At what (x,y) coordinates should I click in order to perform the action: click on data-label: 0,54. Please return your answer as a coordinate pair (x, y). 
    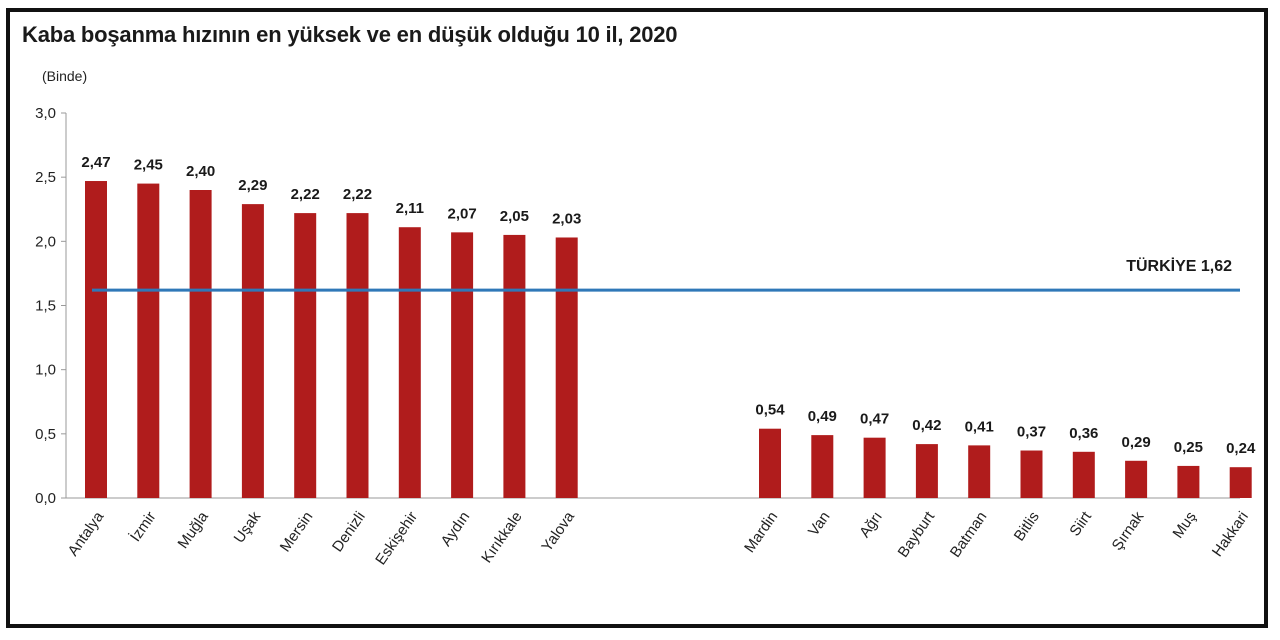
    Looking at the image, I should click on (770, 410).